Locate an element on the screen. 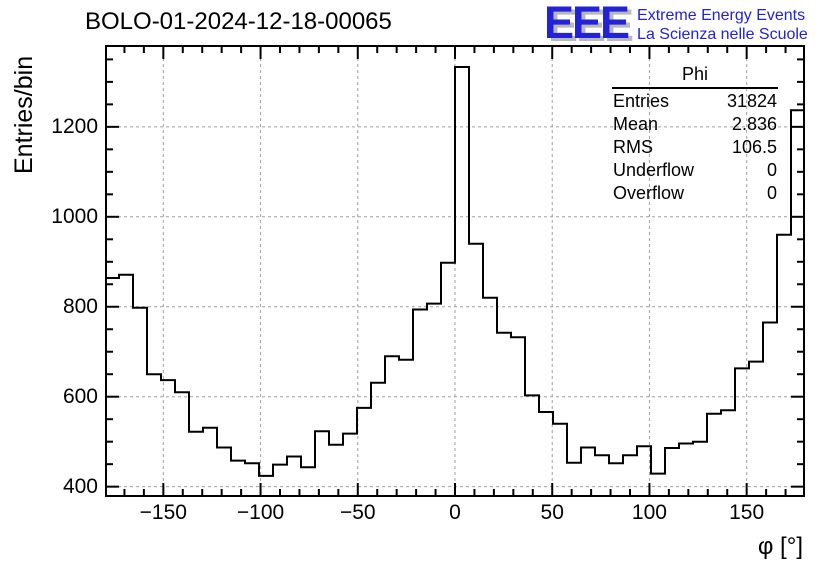  x-tick-label: 0 is located at coordinates (455, 512).